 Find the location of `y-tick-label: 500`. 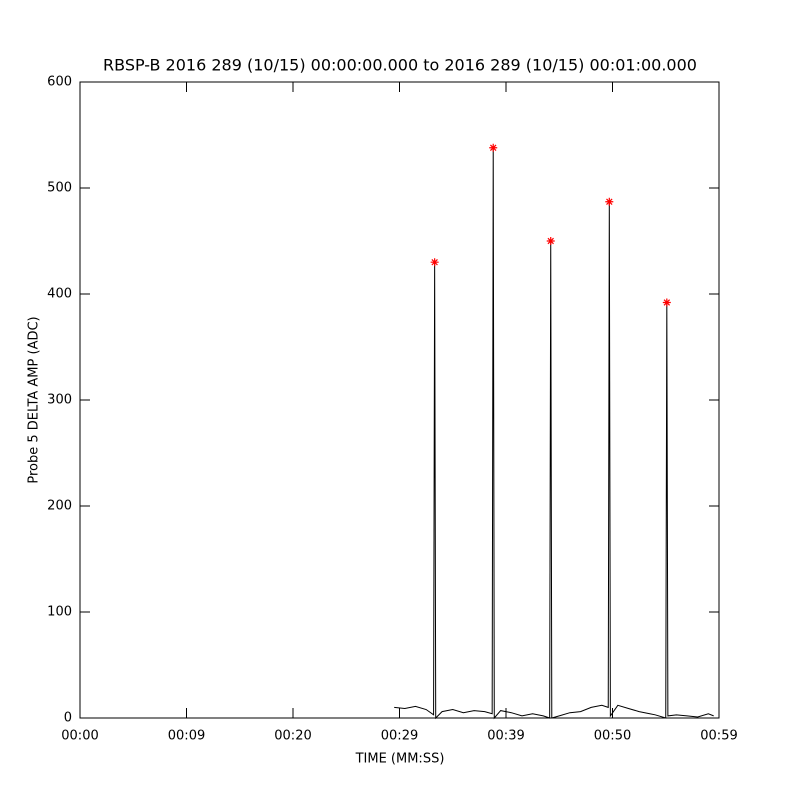

y-tick-label: 500 is located at coordinates (59, 188).